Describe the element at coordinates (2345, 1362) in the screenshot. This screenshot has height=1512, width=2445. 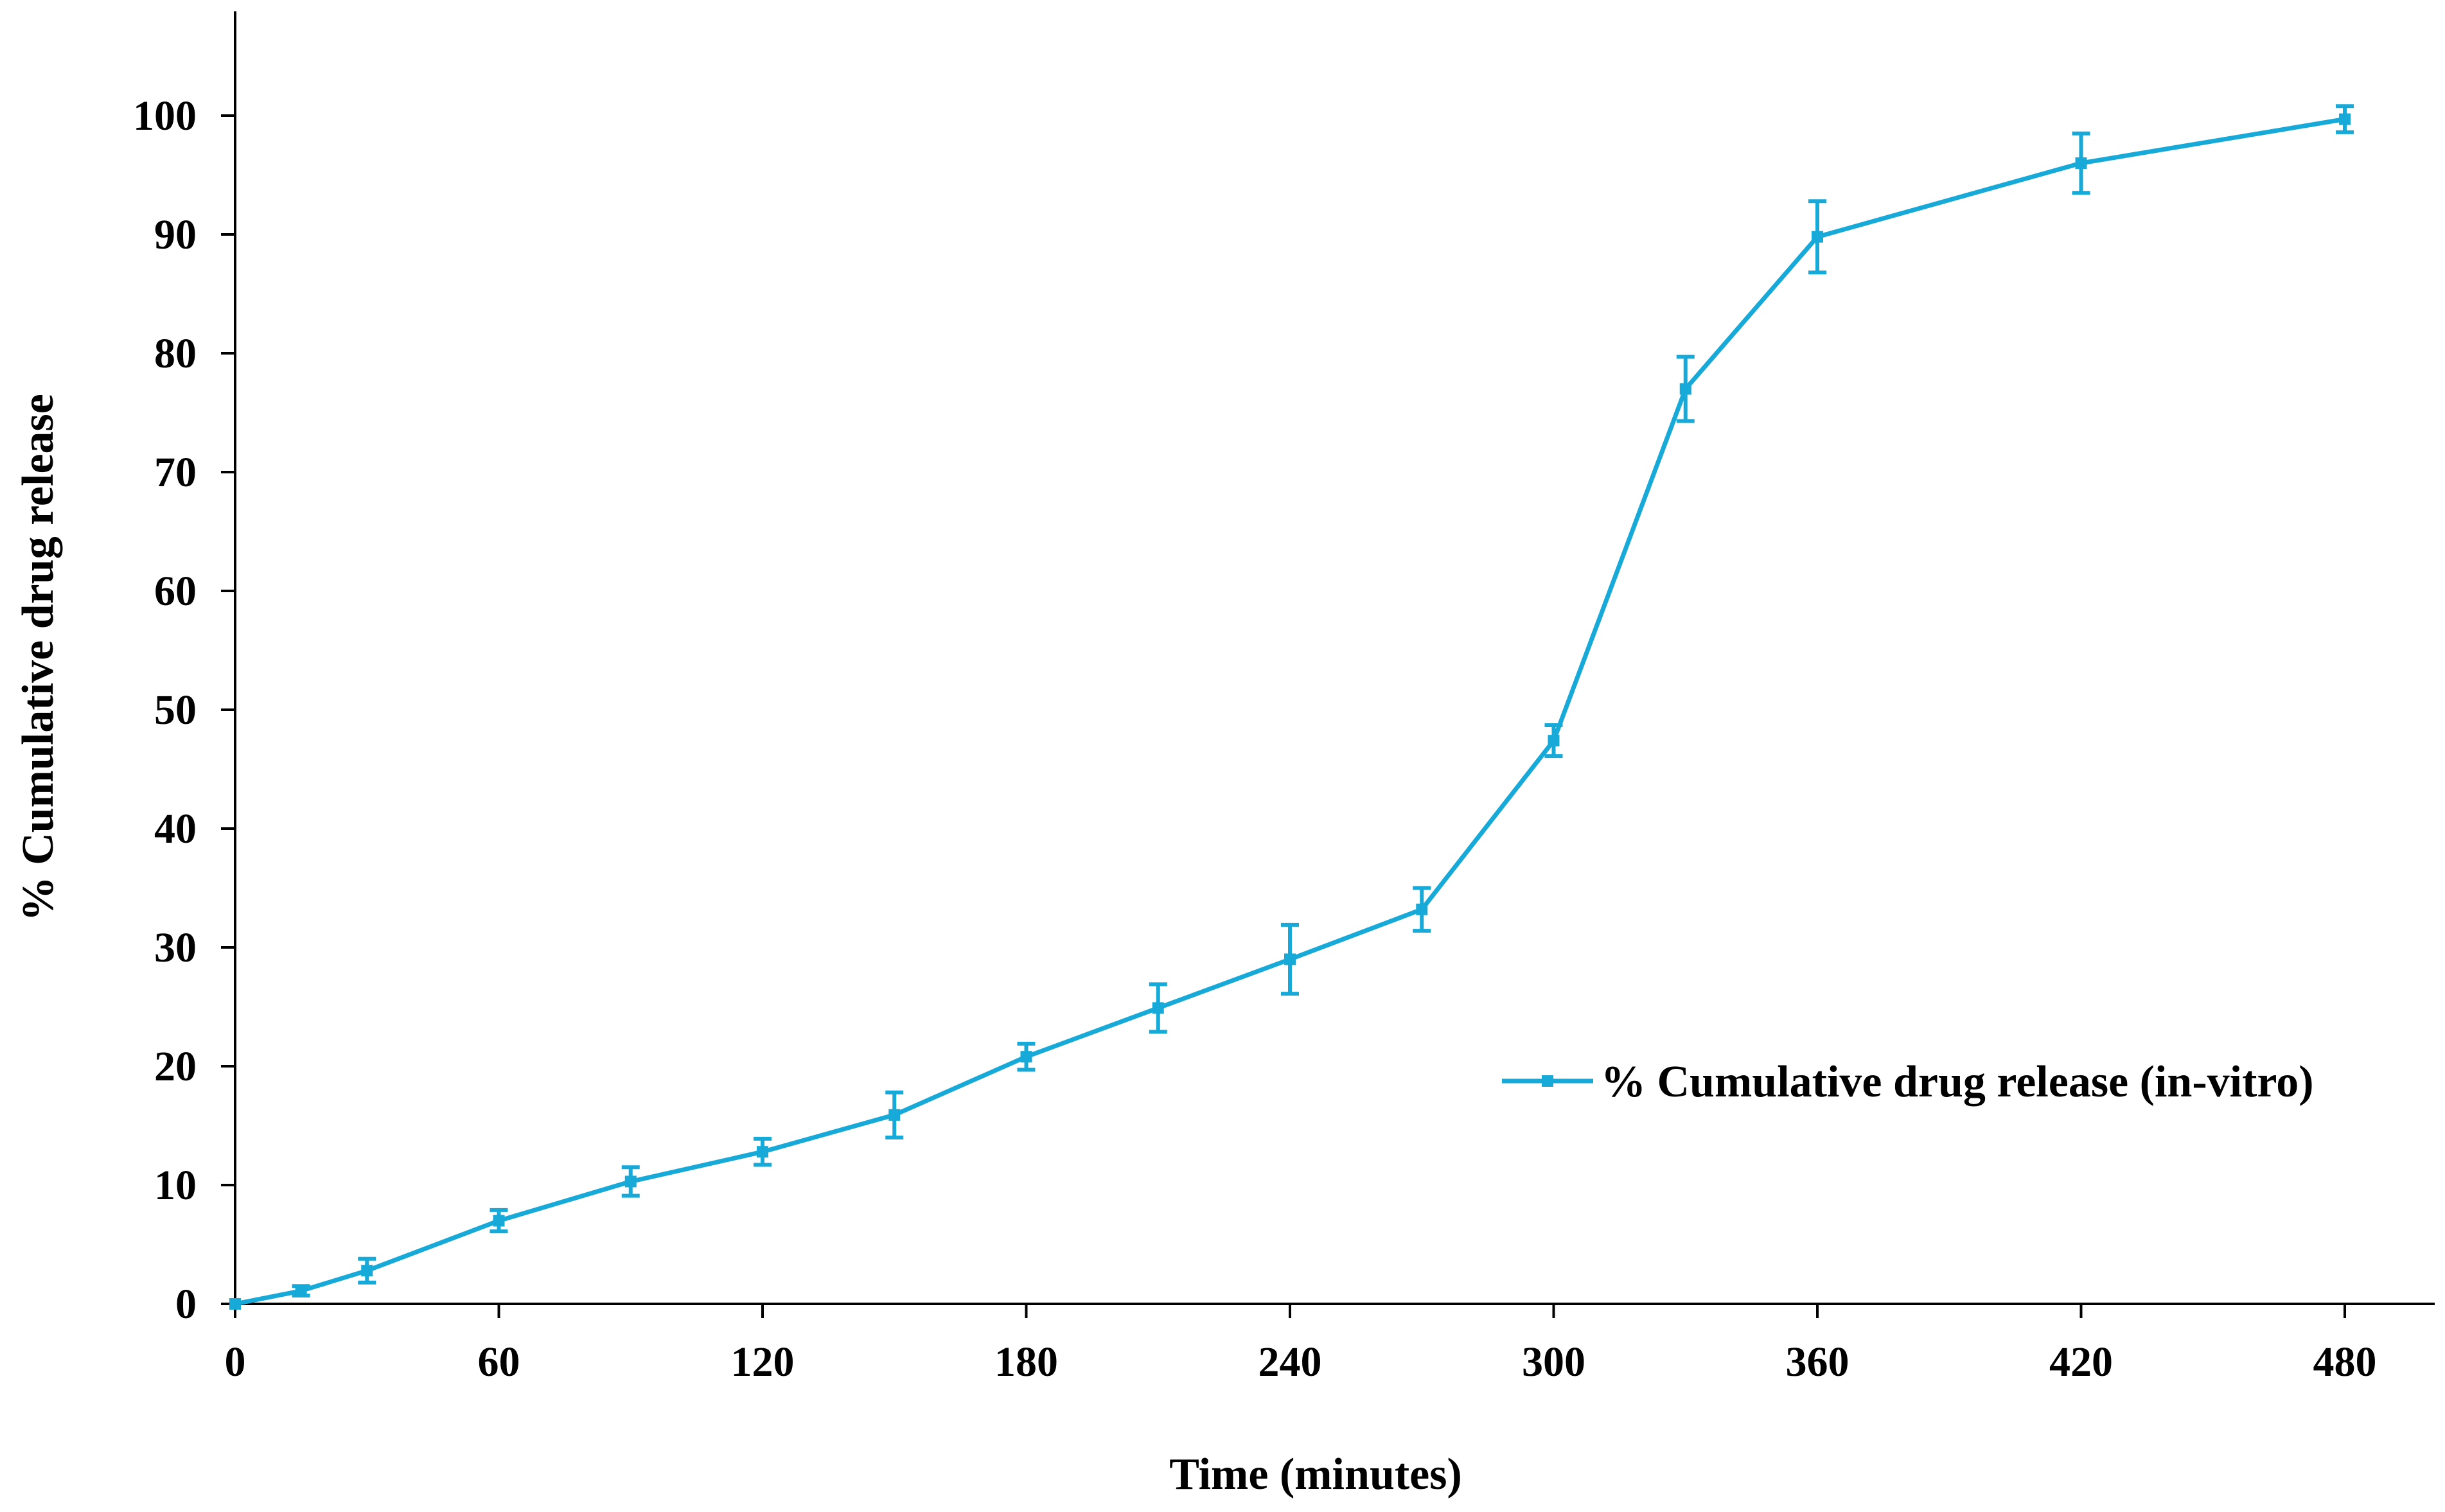
I see `x-tick-label: 480` at that location.